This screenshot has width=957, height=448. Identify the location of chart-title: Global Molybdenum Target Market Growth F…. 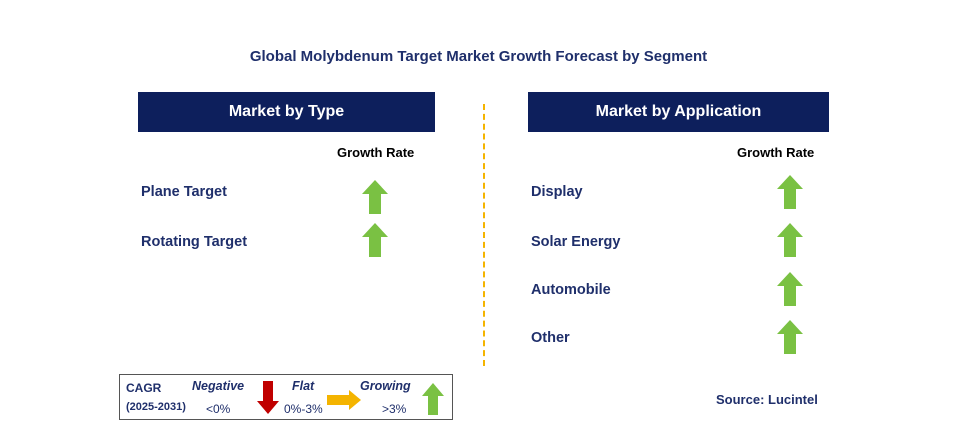
(478, 56).